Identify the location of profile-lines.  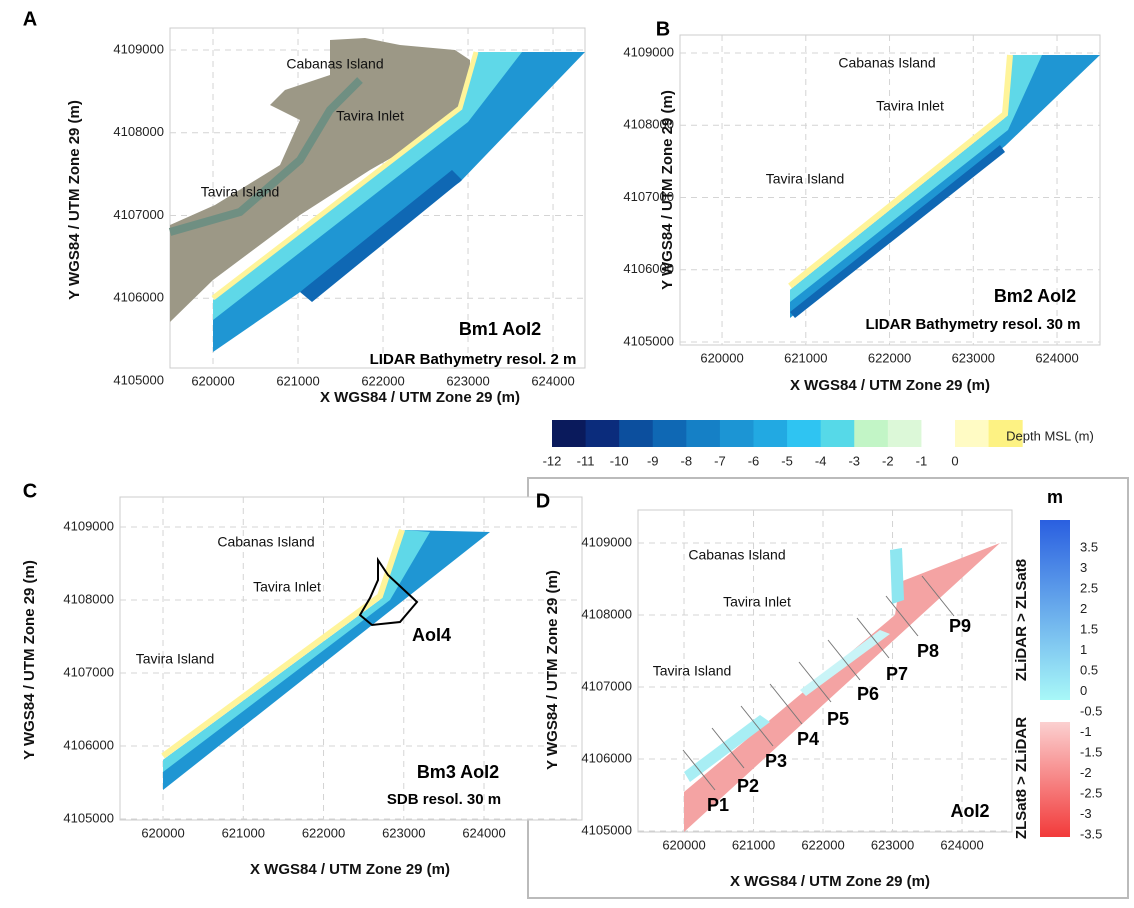
(818, 683).